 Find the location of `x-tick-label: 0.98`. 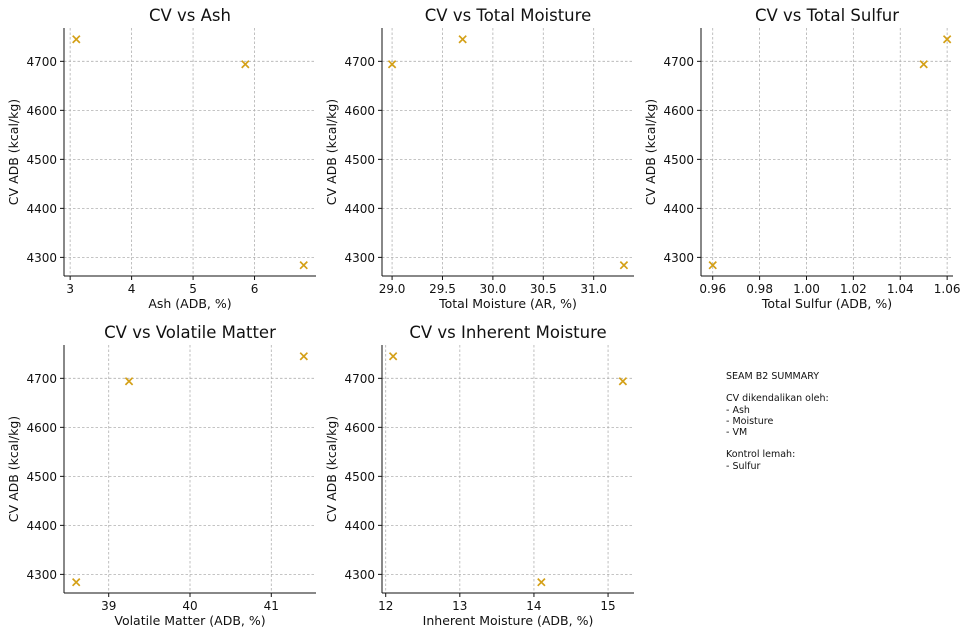

x-tick-label: 0.98 is located at coordinates (759, 289).